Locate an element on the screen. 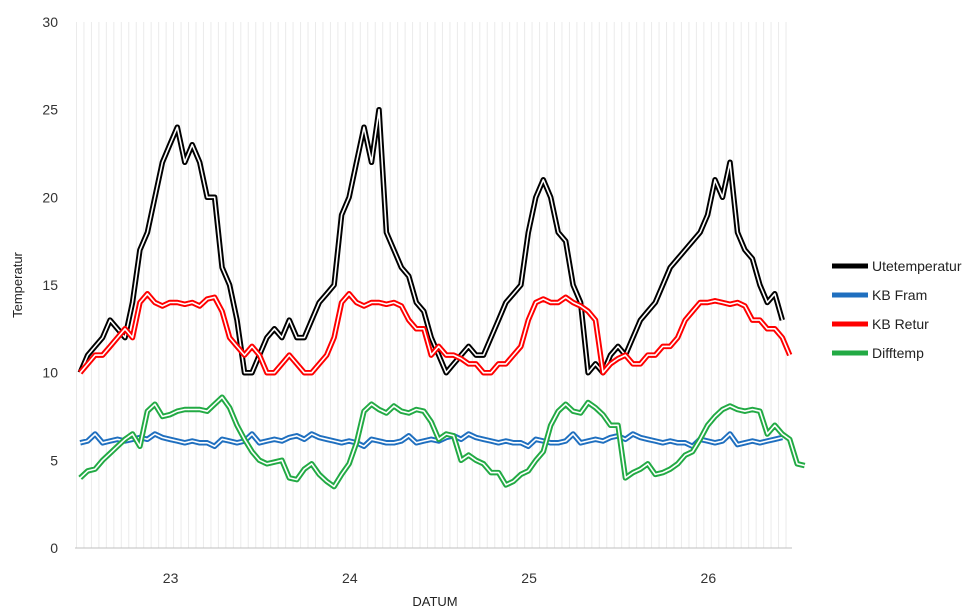  y-tick-label: 5 is located at coordinates (54, 460).